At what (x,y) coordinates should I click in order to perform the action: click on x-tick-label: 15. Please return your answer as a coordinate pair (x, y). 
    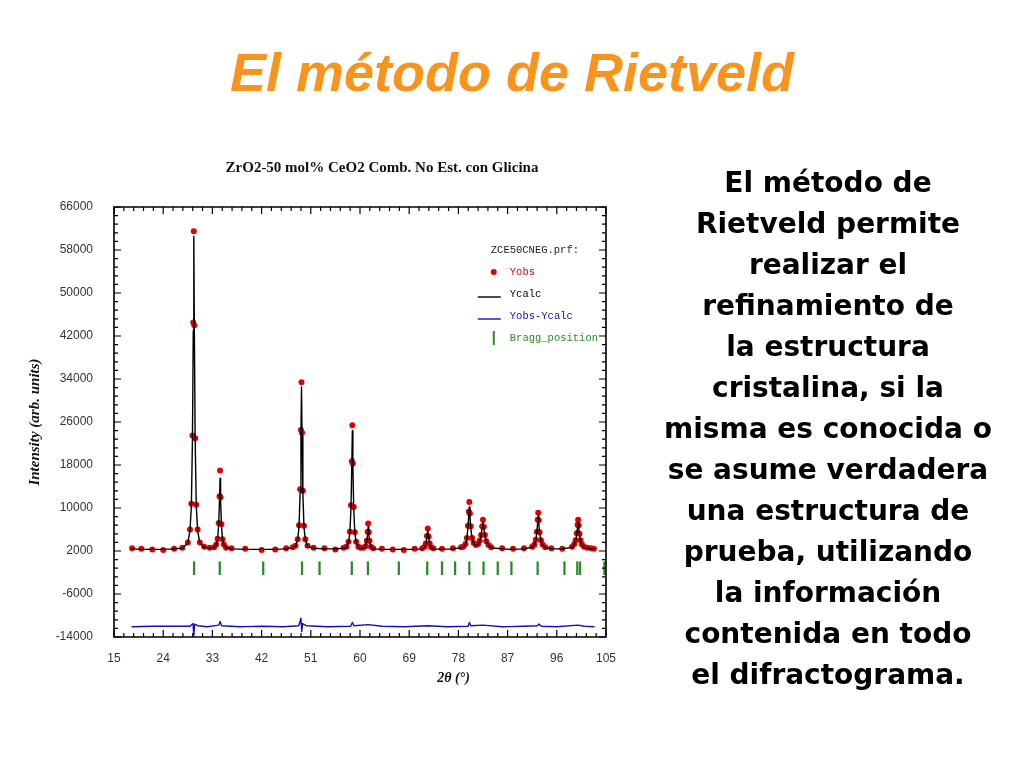
    Looking at the image, I should click on (114, 657).